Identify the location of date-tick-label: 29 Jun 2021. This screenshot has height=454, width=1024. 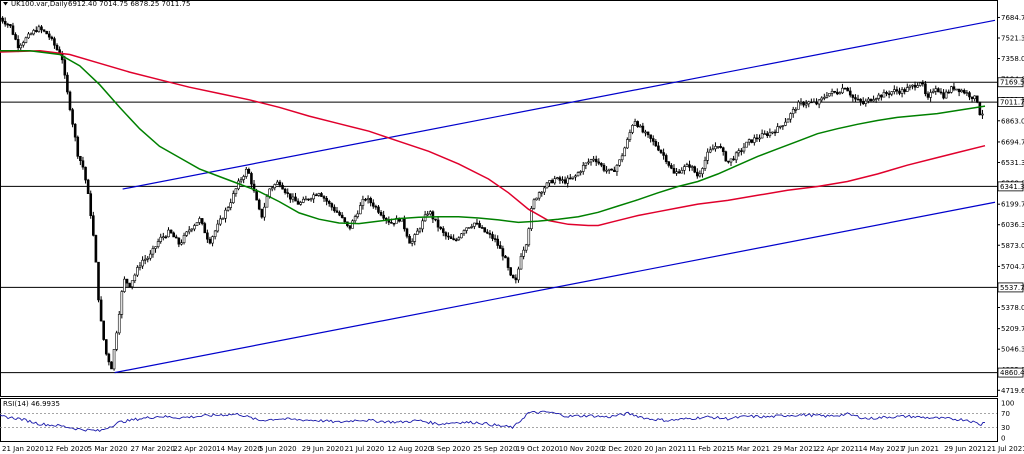
(965, 449).